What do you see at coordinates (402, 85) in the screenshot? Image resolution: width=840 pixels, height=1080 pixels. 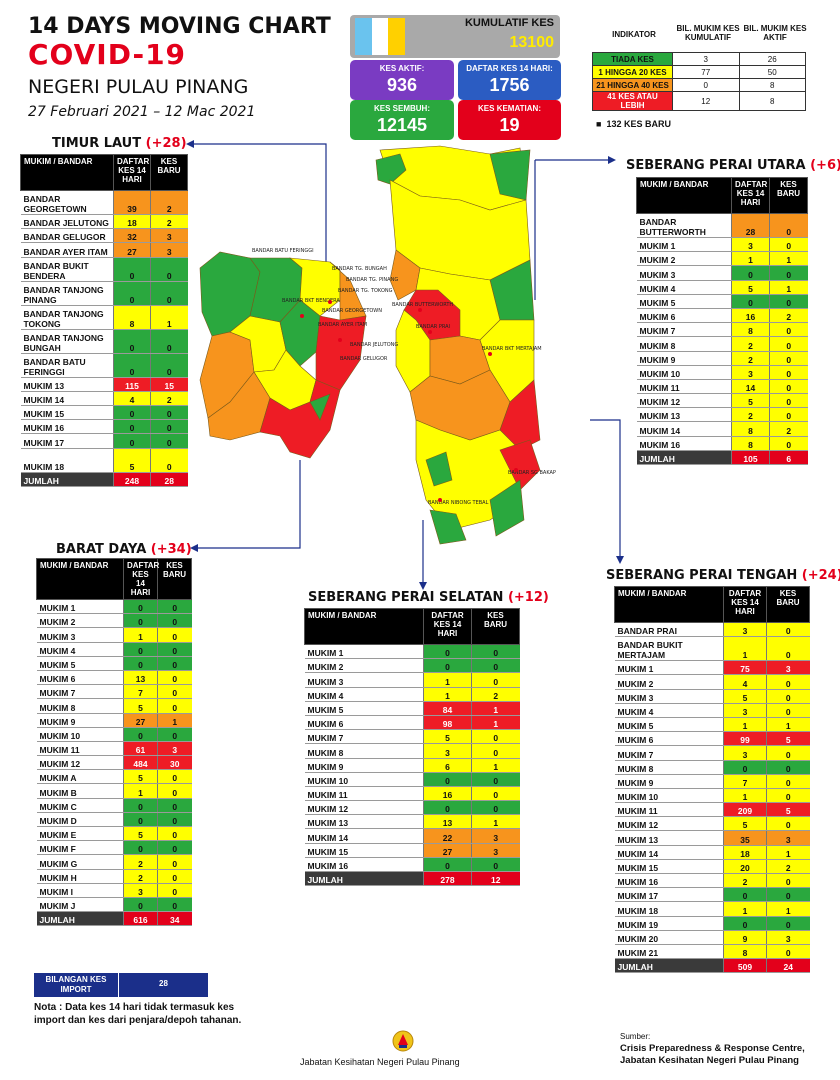 I see `aktif-value: 936` at bounding box center [402, 85].